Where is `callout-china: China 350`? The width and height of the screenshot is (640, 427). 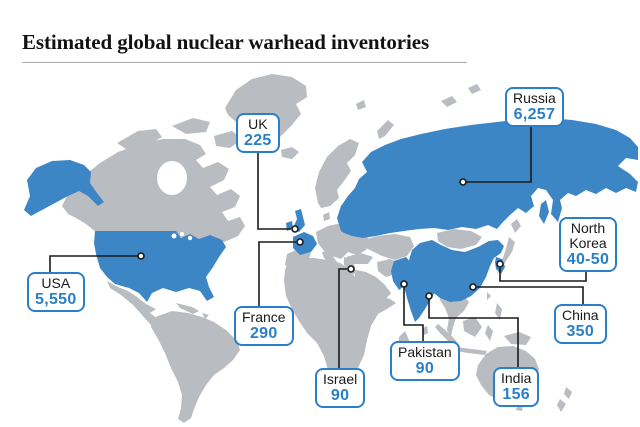
callout-china: China 350 is located at coordinates (580, 324).